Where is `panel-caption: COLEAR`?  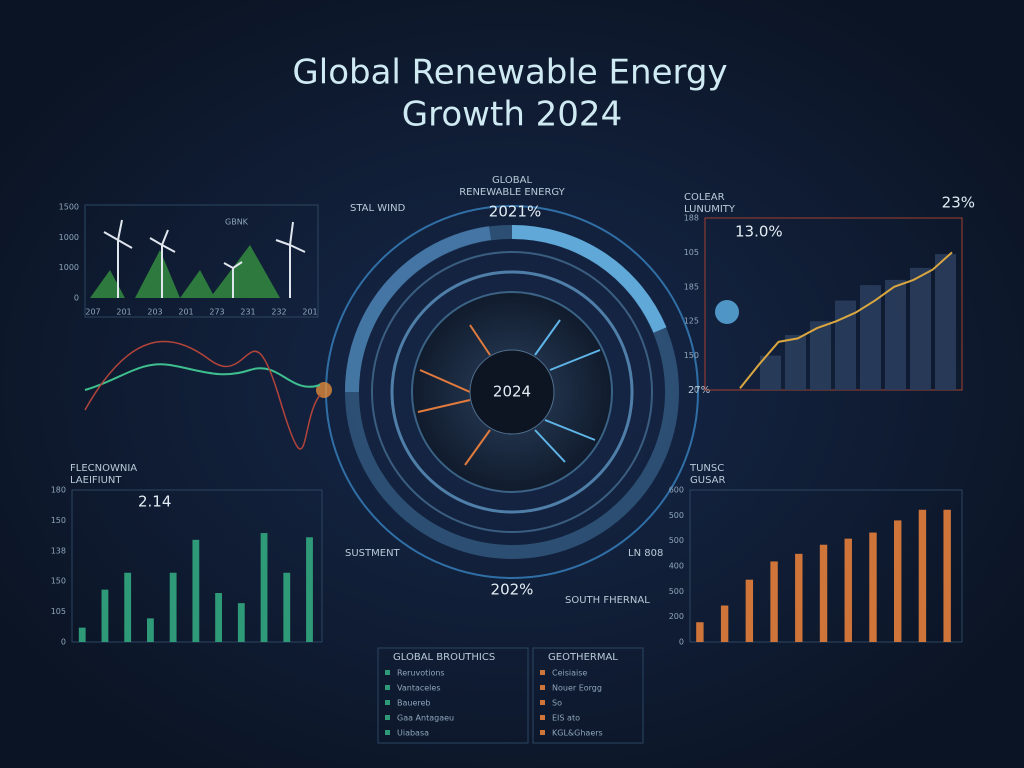
panel-caption: COLEAR is located at coordinates (704, 197).